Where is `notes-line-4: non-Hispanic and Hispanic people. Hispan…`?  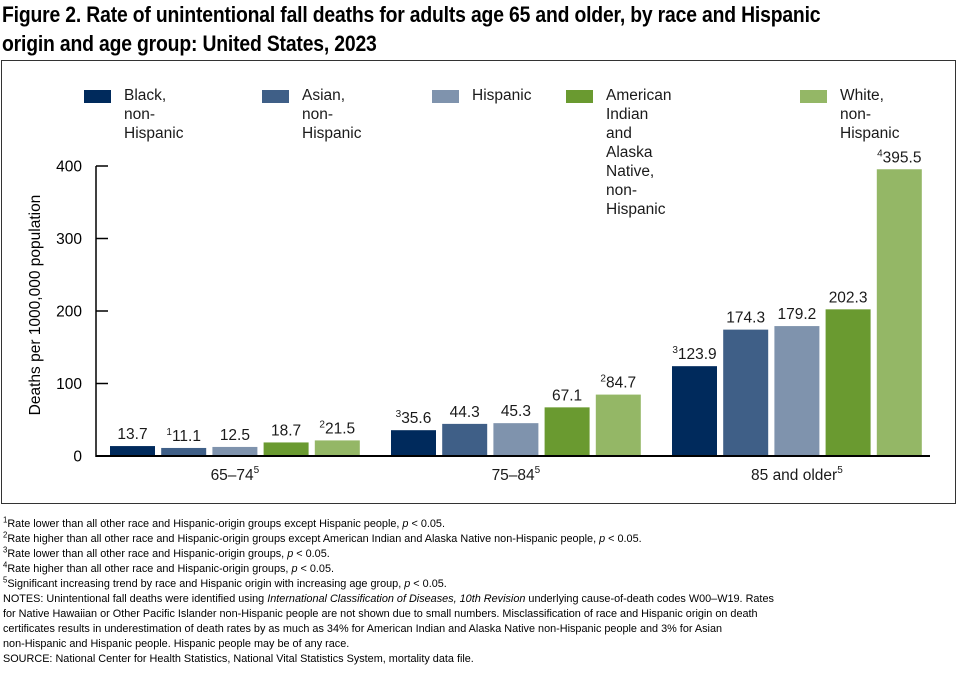
notes-line-4: non-Hispanic and Hispanic people. Hispan… is located at coordinates (176, 644).